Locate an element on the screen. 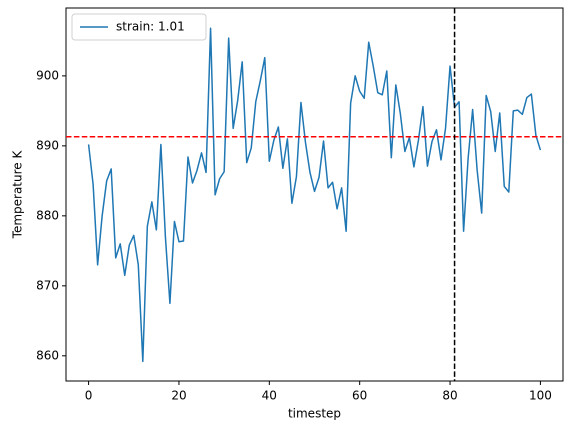  legend-box is located at coordinates (139, 27).